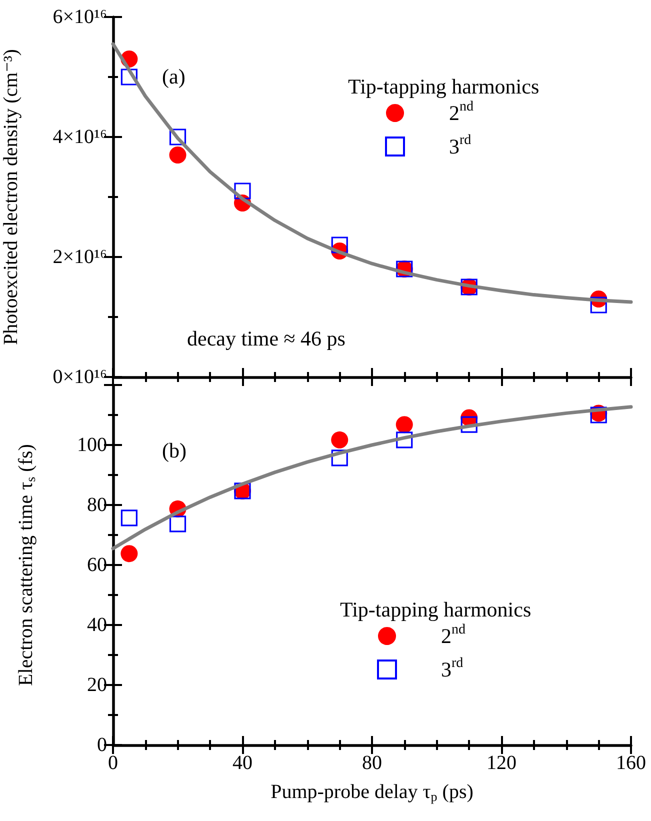 The width and height of the screenshot is (651, 821). I want to click on x-tick-label: 80, so click(372, 763).